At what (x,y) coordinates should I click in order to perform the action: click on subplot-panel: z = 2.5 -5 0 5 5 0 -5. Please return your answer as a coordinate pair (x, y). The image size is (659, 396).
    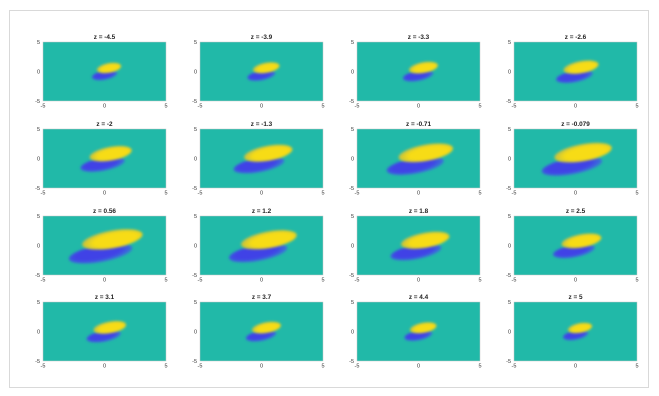
    Looking at the image, I should click on (572, 246).